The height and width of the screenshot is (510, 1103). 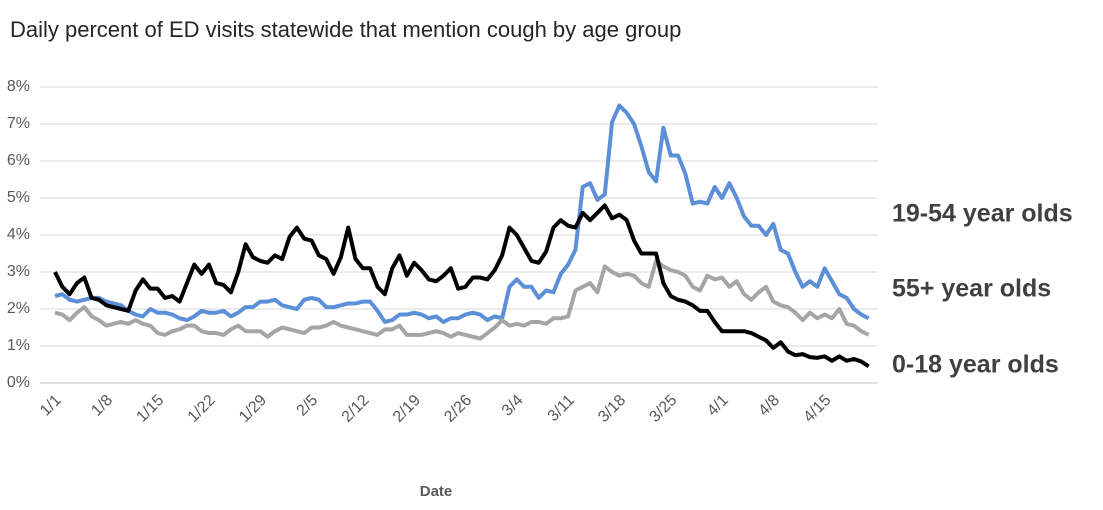 I want to click on x-axis-title: Date, so click(x=436, y=491).